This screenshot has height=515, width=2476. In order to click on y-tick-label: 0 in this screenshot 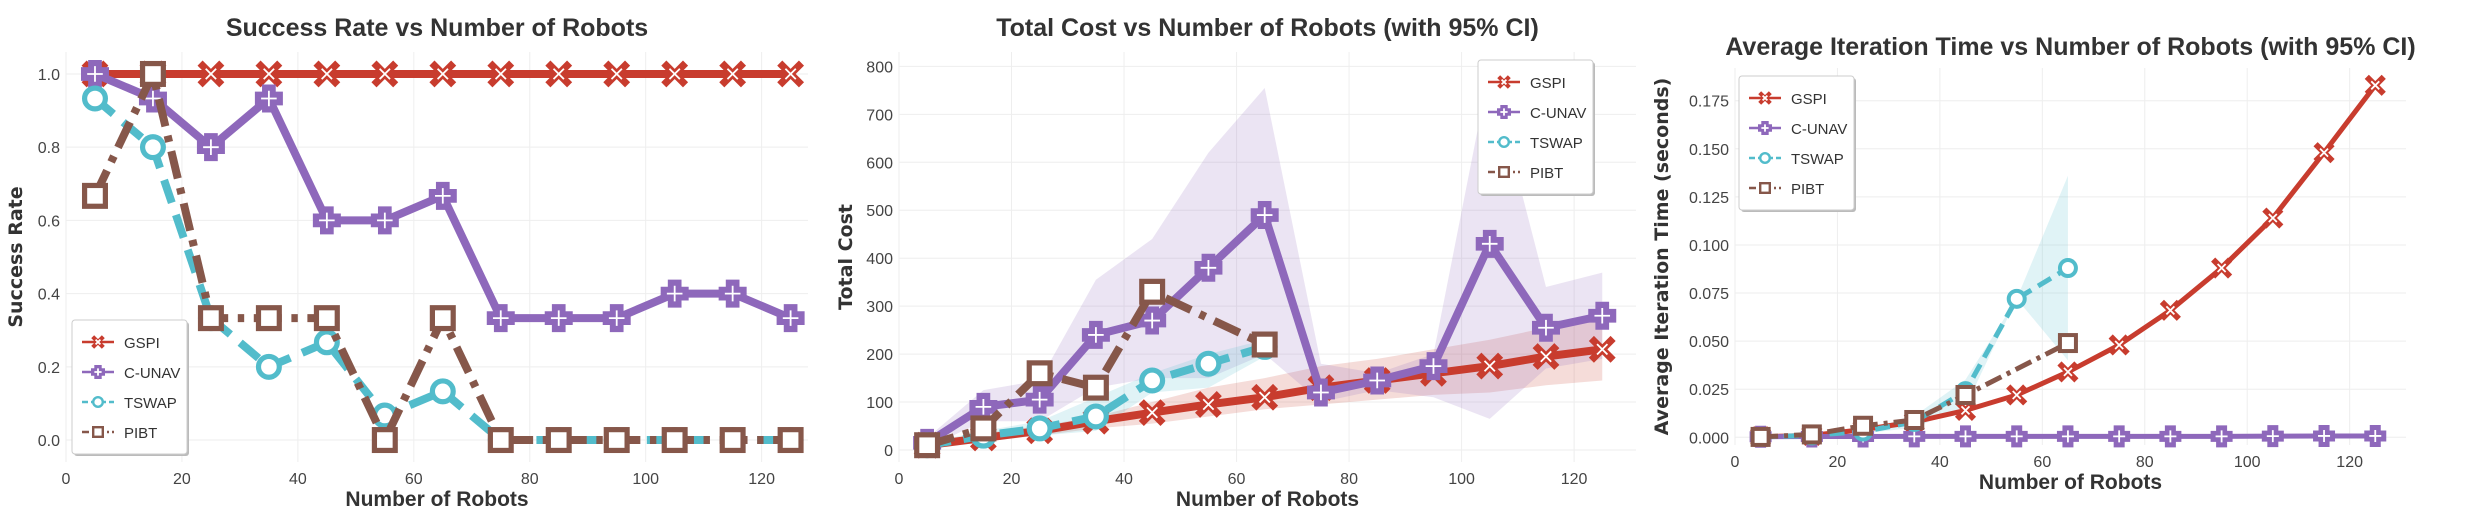, I will do `click(888, 451)`.